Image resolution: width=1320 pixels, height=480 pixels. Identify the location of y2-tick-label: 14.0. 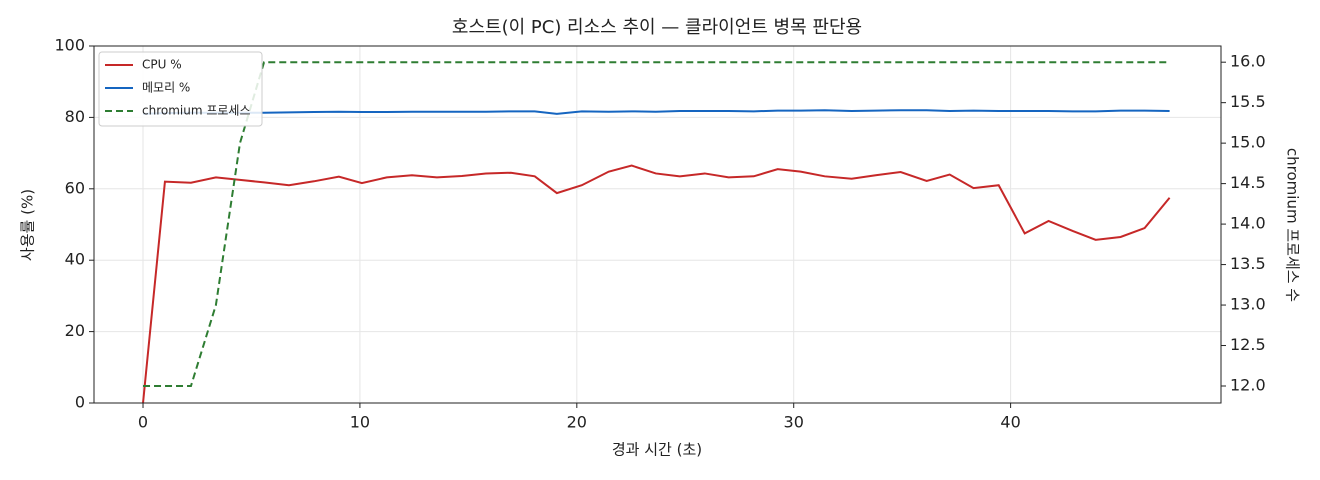
(1248, 223).